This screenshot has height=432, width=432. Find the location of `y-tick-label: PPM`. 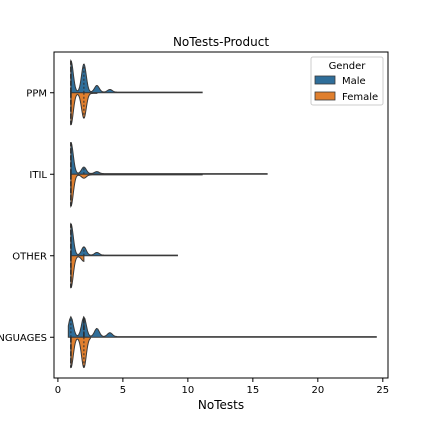

y-tick-label: PPM is located at coordinates (36, 93).